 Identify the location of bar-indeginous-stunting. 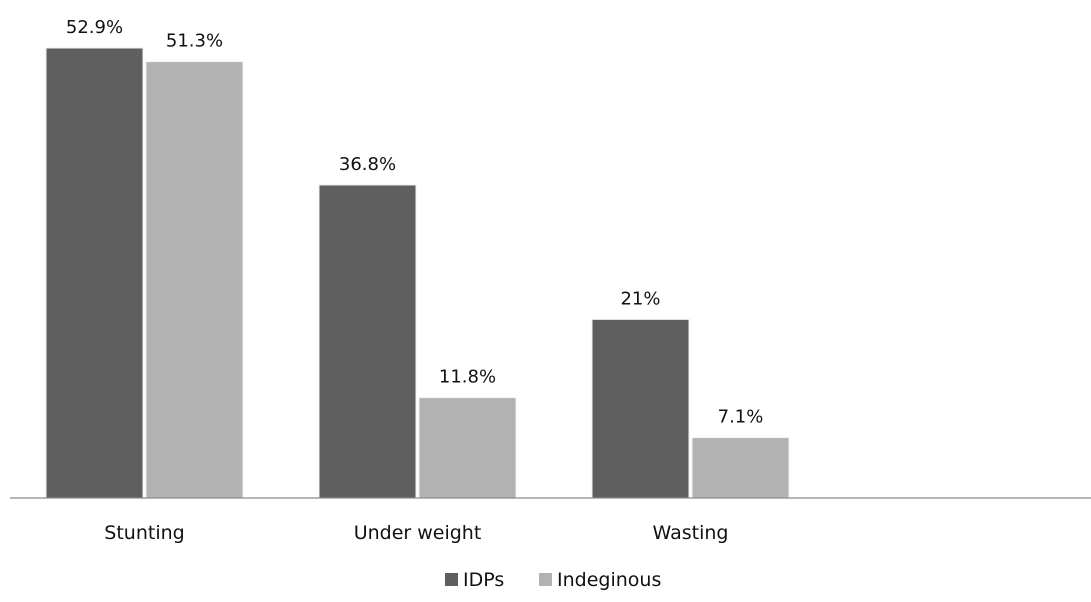
(194, 280).